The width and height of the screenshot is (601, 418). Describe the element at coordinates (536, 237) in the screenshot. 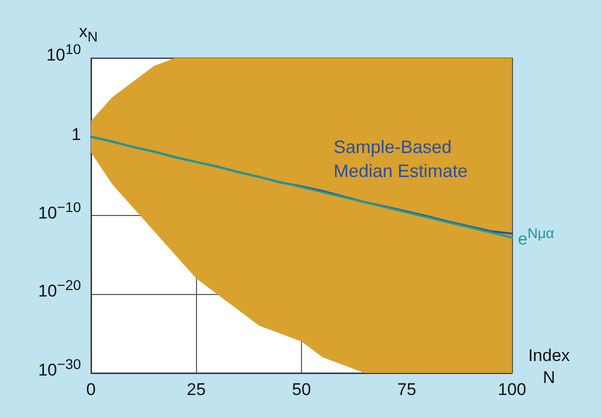

I see `series-label: e$^{Nμα}$` at that location.